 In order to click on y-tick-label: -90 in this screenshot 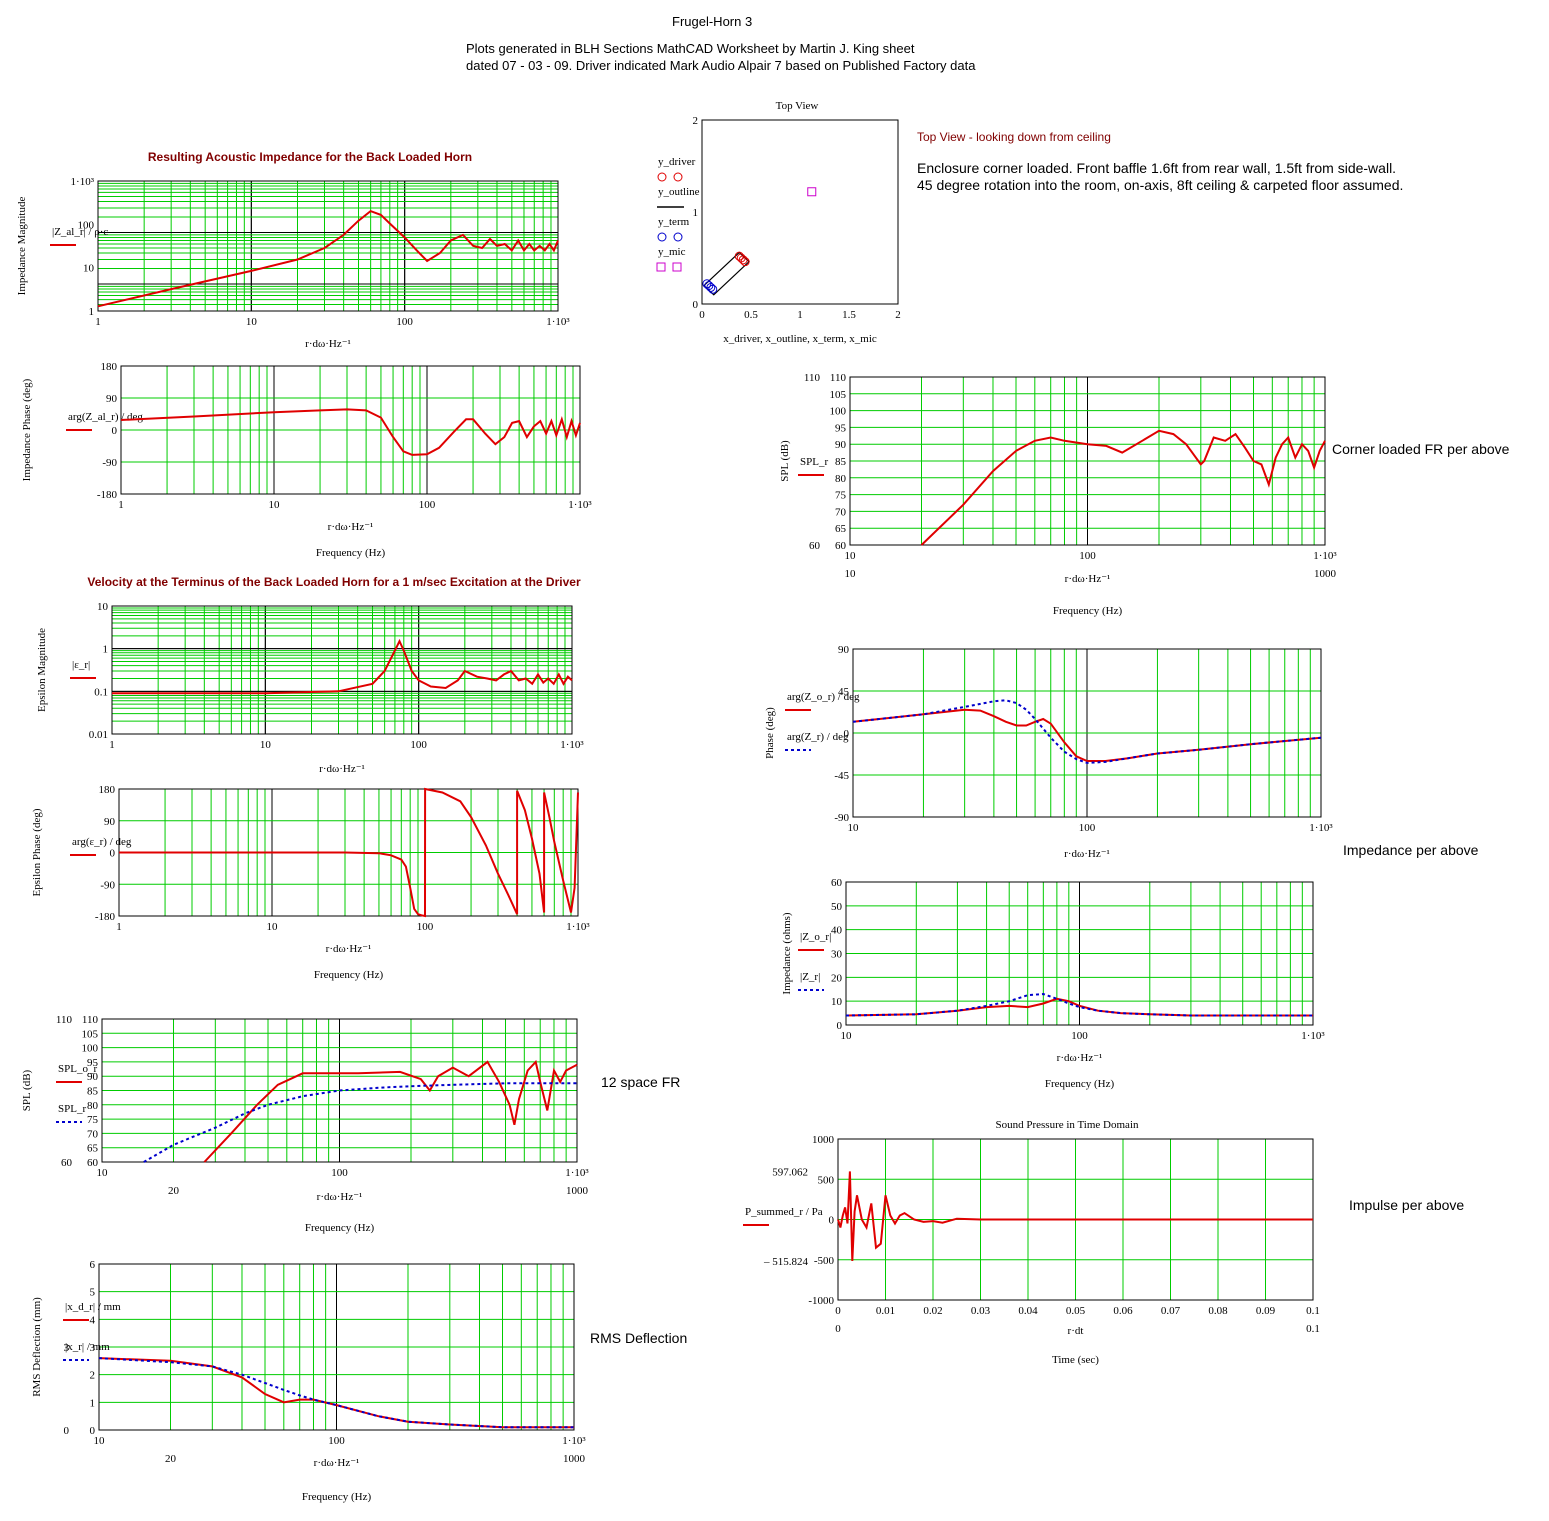, I will do `click(107, 885)`.